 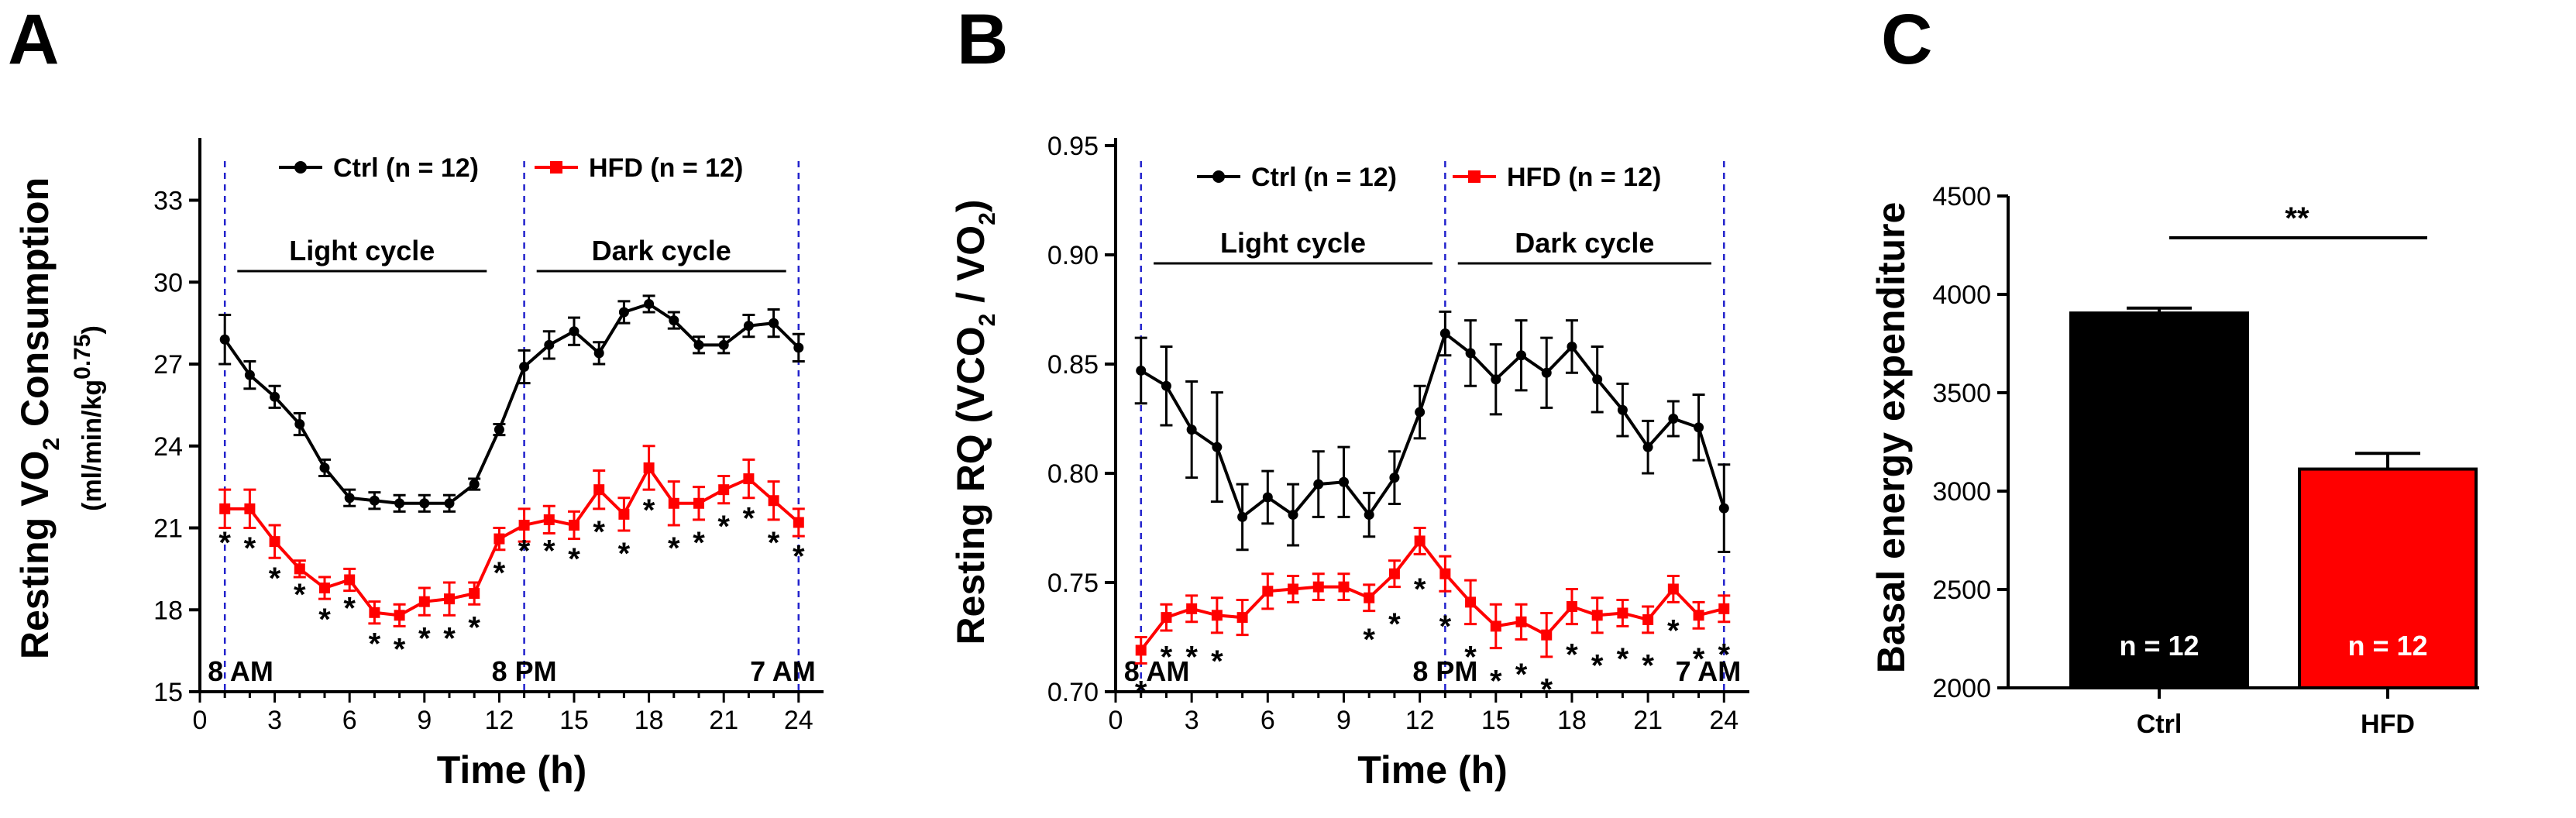 What do you see at coordinates (168, 447) in the screenshot?
I see `y-tick-label: 24` at bounding box center [168, 447].